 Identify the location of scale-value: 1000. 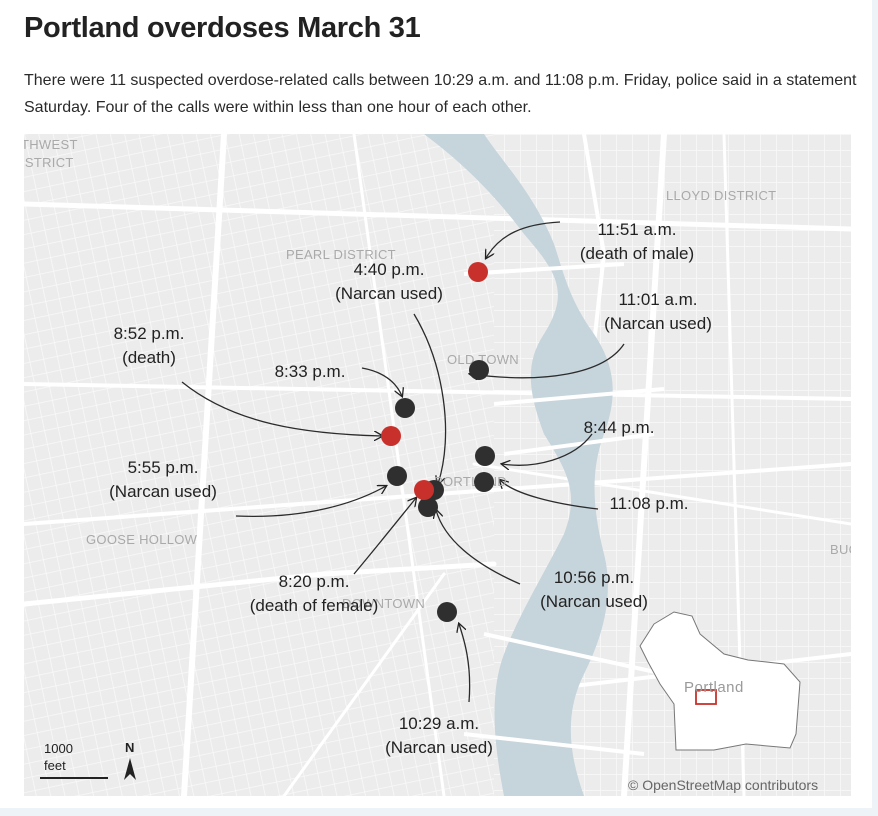
(58, 748).